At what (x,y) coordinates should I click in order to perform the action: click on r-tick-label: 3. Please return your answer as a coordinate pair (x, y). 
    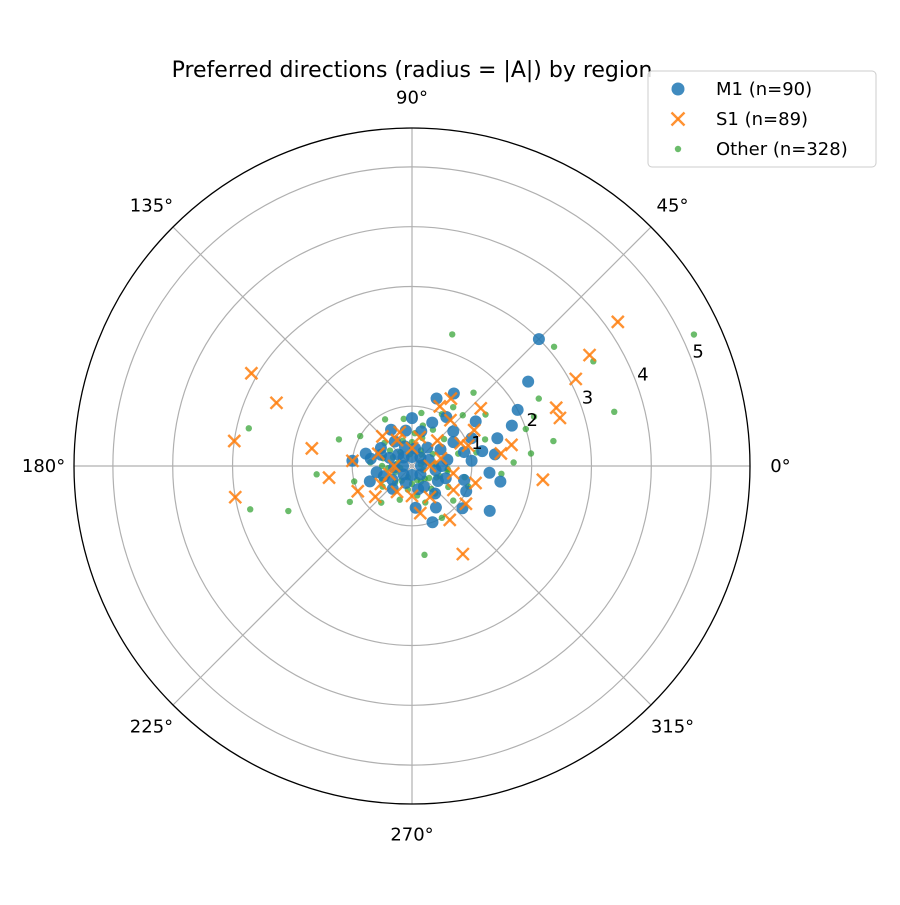
    Looking at the image, I should click on (587, 397).